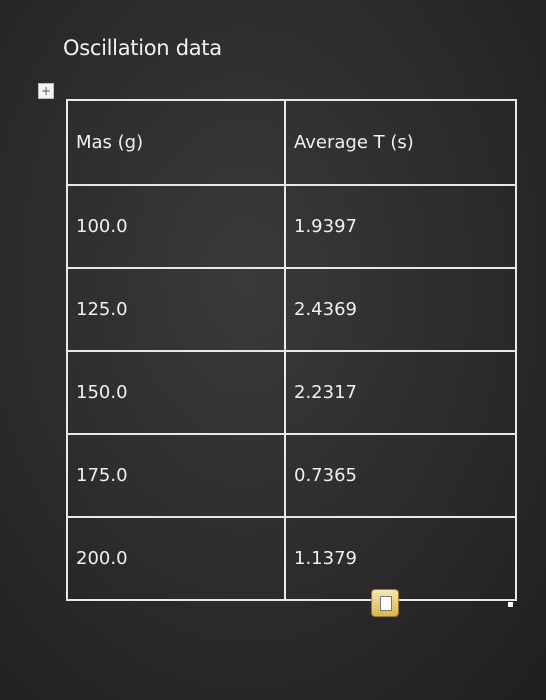 The image size is (546, 700). I want to click on table-row: 150.0 2.2317, so click(291, 392).